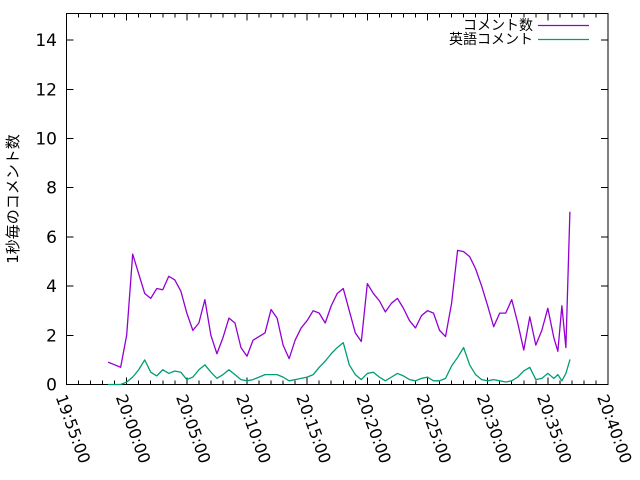  I want to click on legend-label-english-comments: 英語コメント, so click(491, 39).